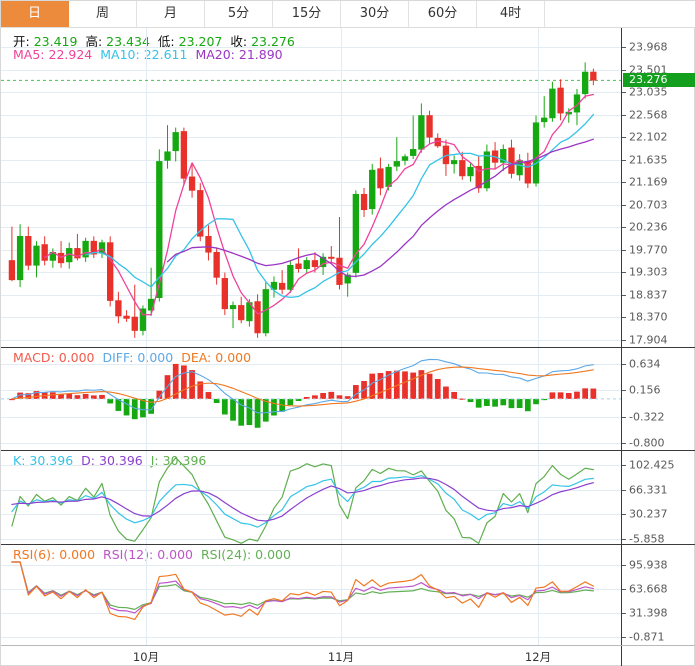 This screenshot has width=695, height=666. I want to click on ma5-value: 22.924, so click(70, 54).